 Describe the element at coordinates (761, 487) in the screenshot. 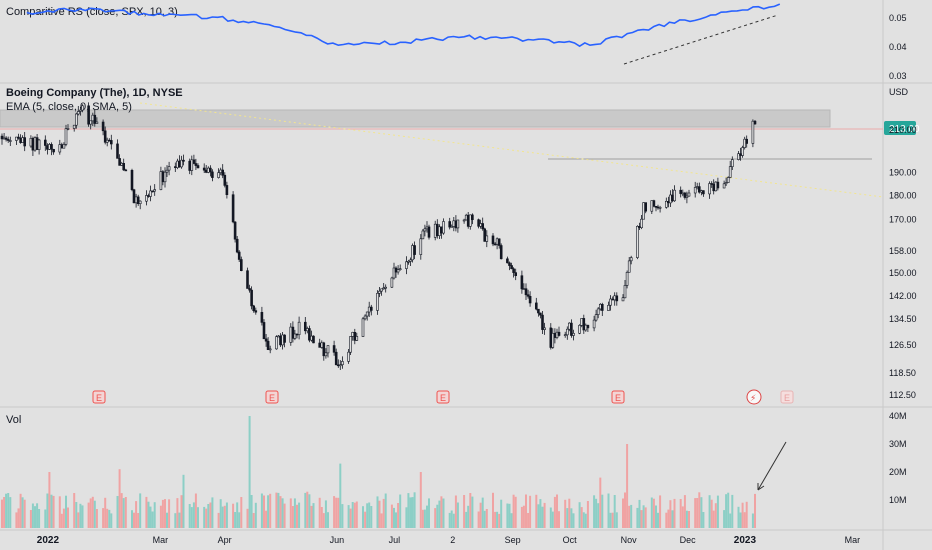

I see `annotation-arrow-head` at that location.